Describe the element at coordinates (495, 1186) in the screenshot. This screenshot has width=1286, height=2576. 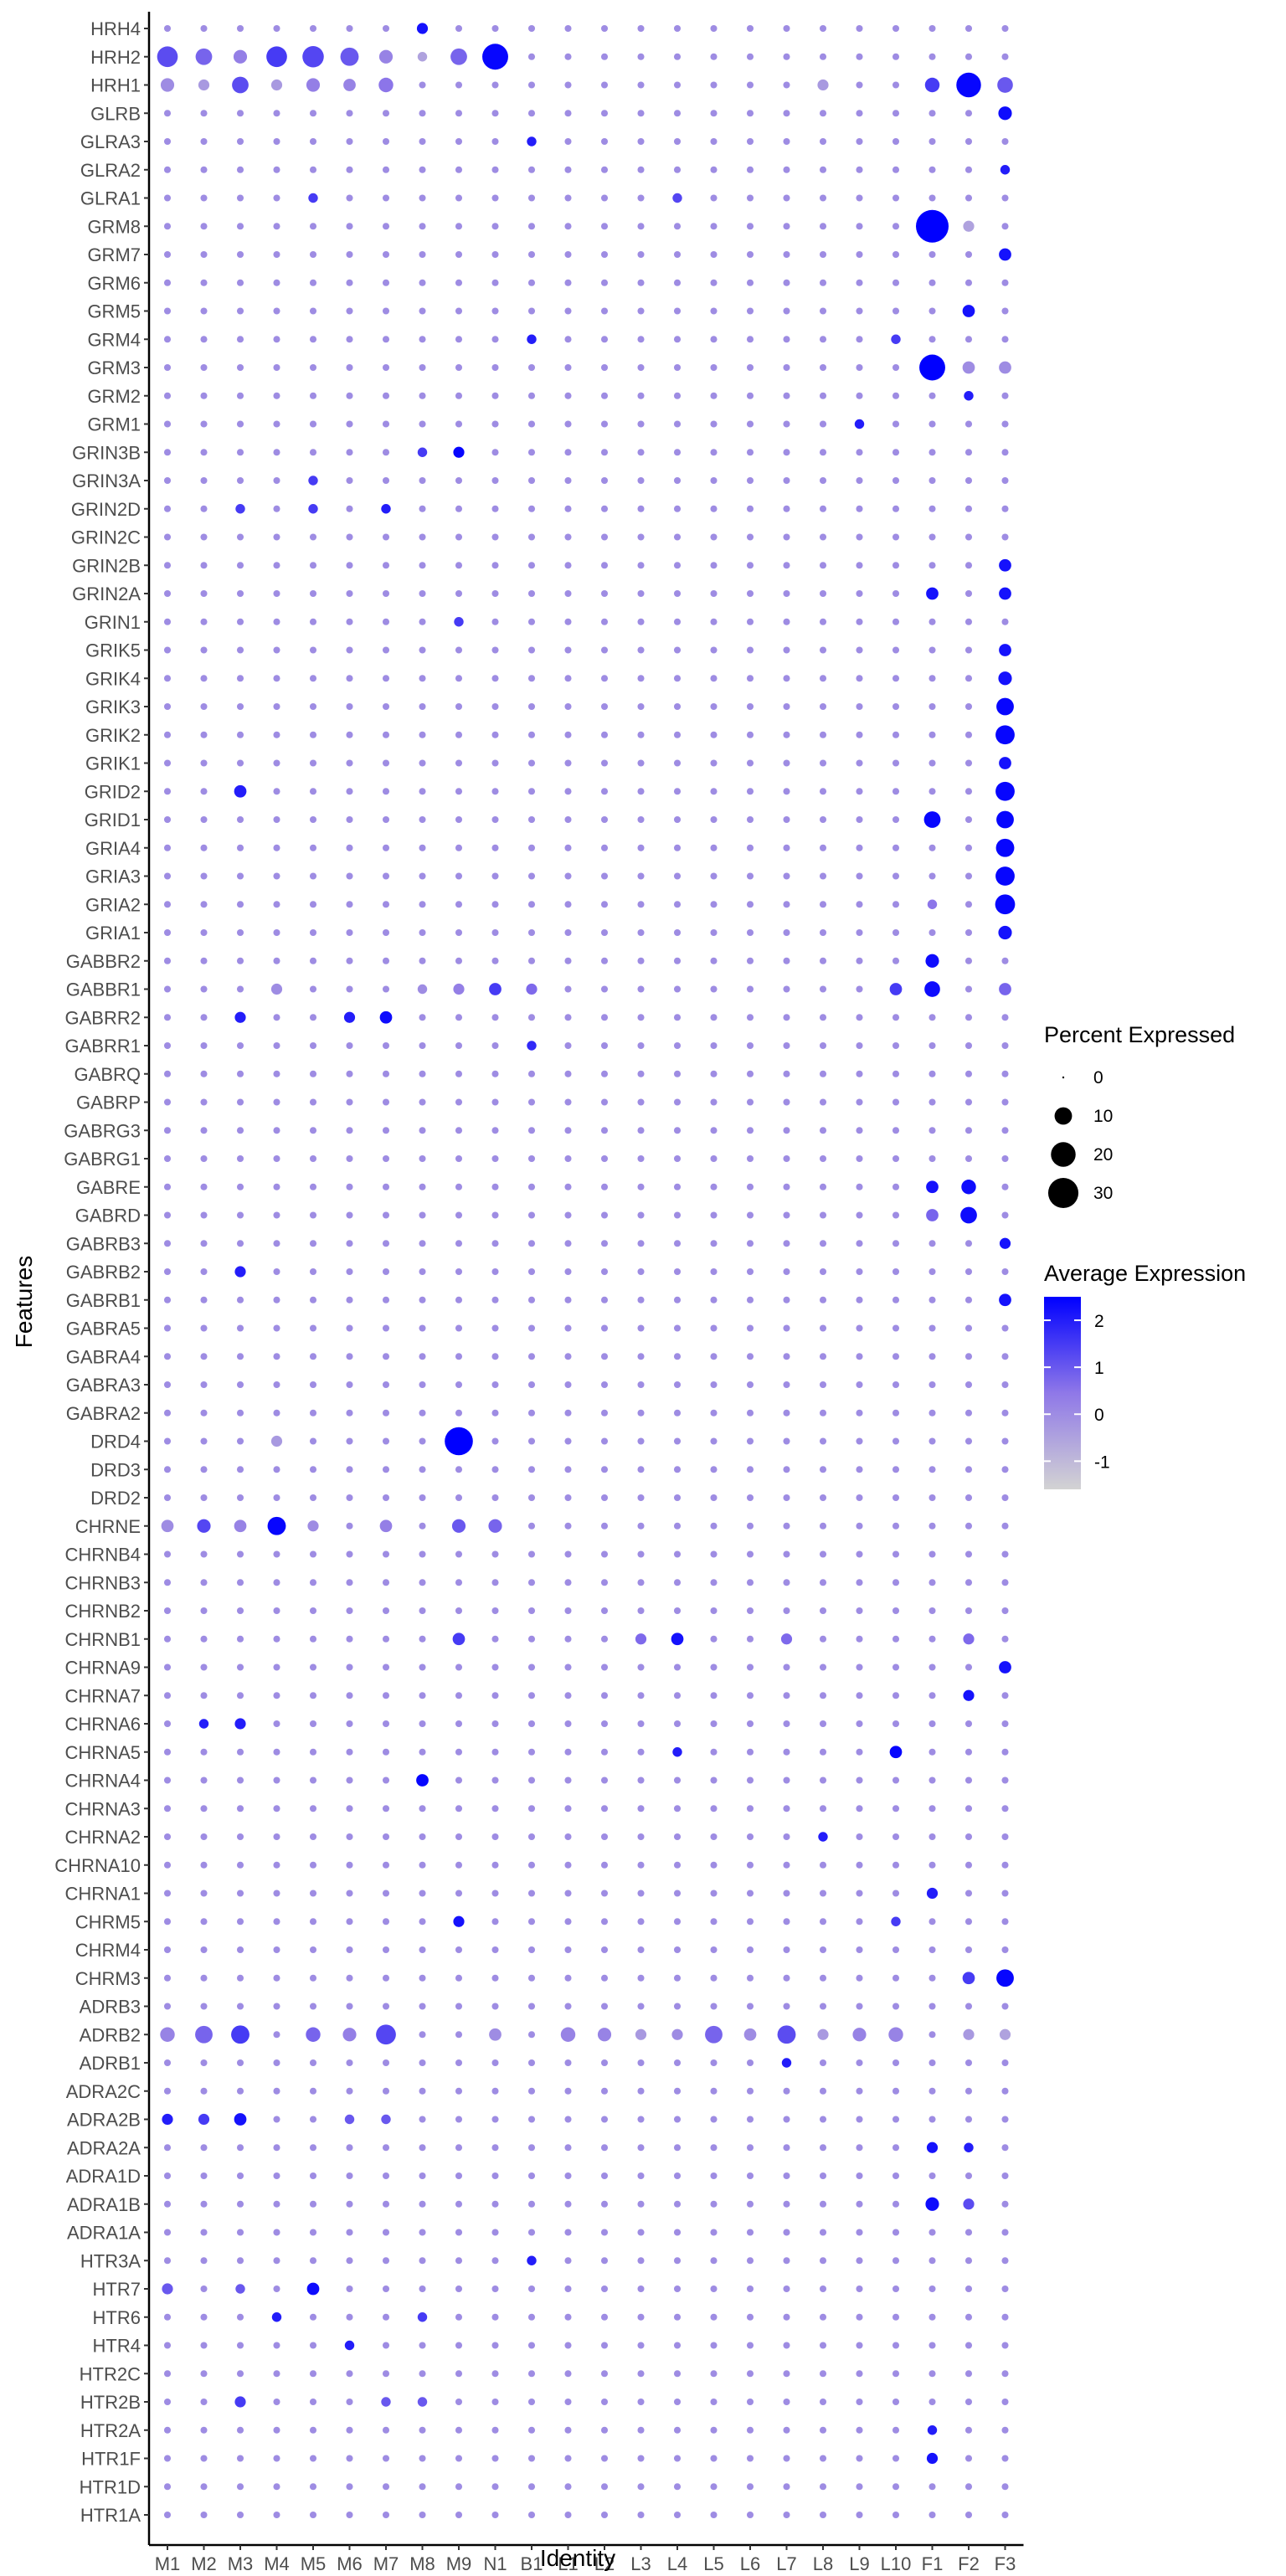
I see `dot-gabre-n1` at that location.